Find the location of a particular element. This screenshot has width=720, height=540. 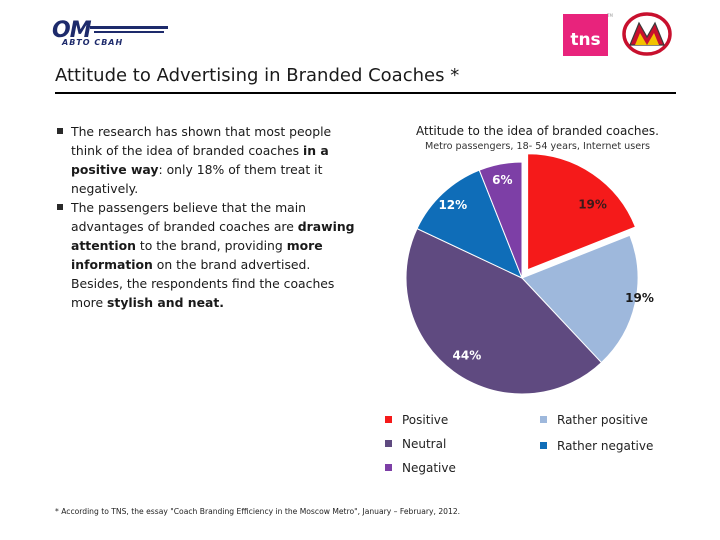

pie-slice-rather-positive is located at coordinates (580, 299).